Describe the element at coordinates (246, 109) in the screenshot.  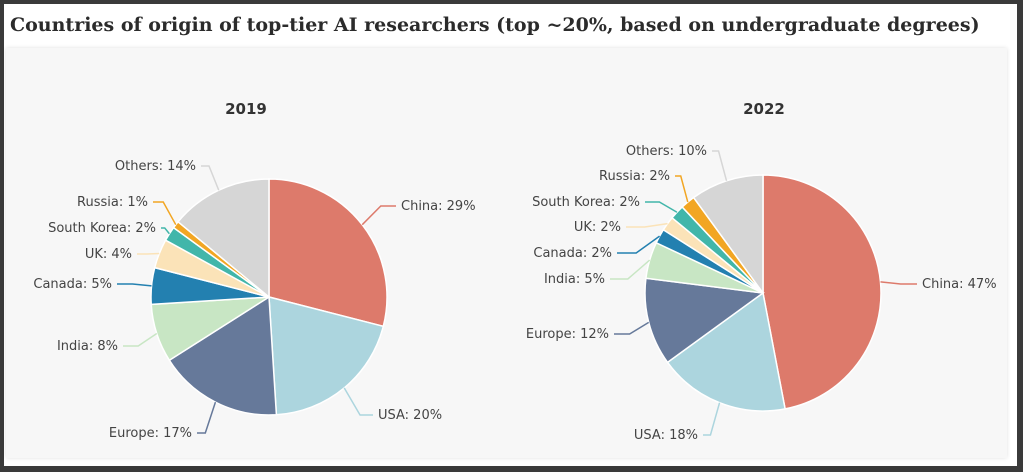
I see `chart-title: 2019` at that location.